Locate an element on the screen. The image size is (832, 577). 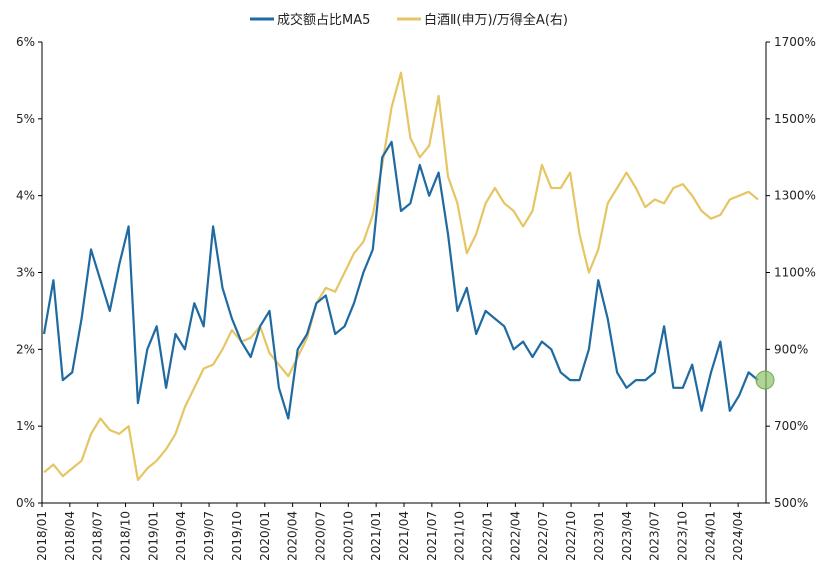
x-tick-label: 2022/07 is located at coordinates (543, 536).